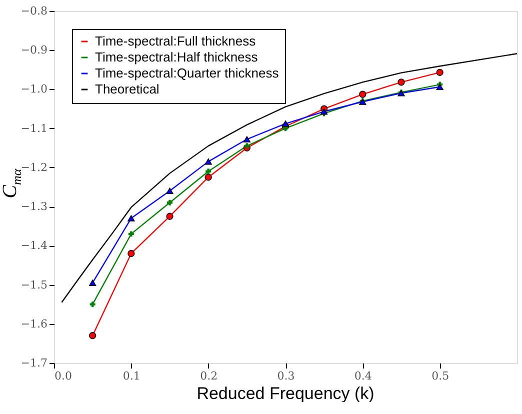 Image resolution: width=522 pixels, height=414 pixels. Describe the element at coordinates (34, 11) in the screenshot. I see `y-tick-label: −0.8` at that location.